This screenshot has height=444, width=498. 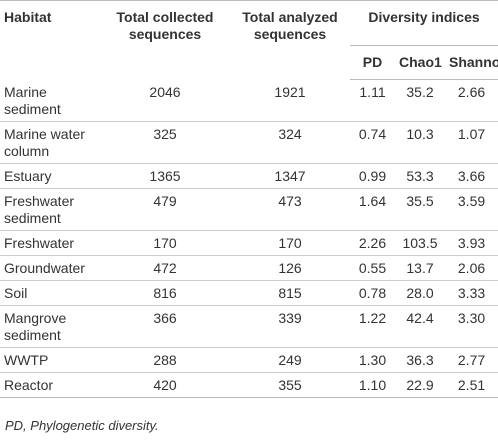 What do you see at coordinates (165, 326) in the screenshot?
I see `table-cell: 366` at bounding box center [165, 326].